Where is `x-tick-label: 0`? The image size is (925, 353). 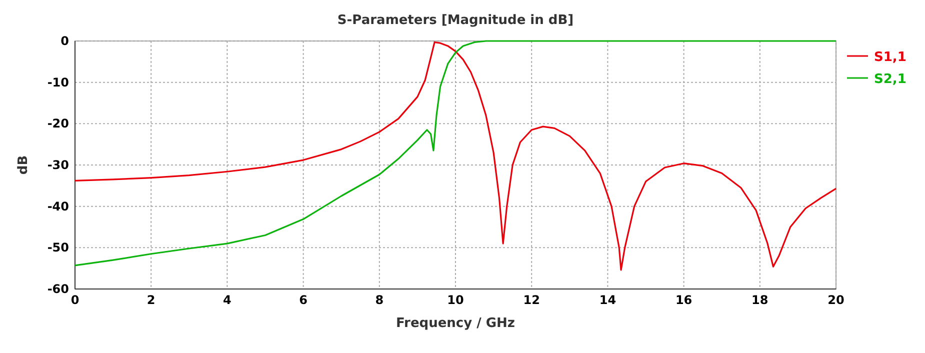 x-tick-label: 0 is located at coordinates (75, 300).